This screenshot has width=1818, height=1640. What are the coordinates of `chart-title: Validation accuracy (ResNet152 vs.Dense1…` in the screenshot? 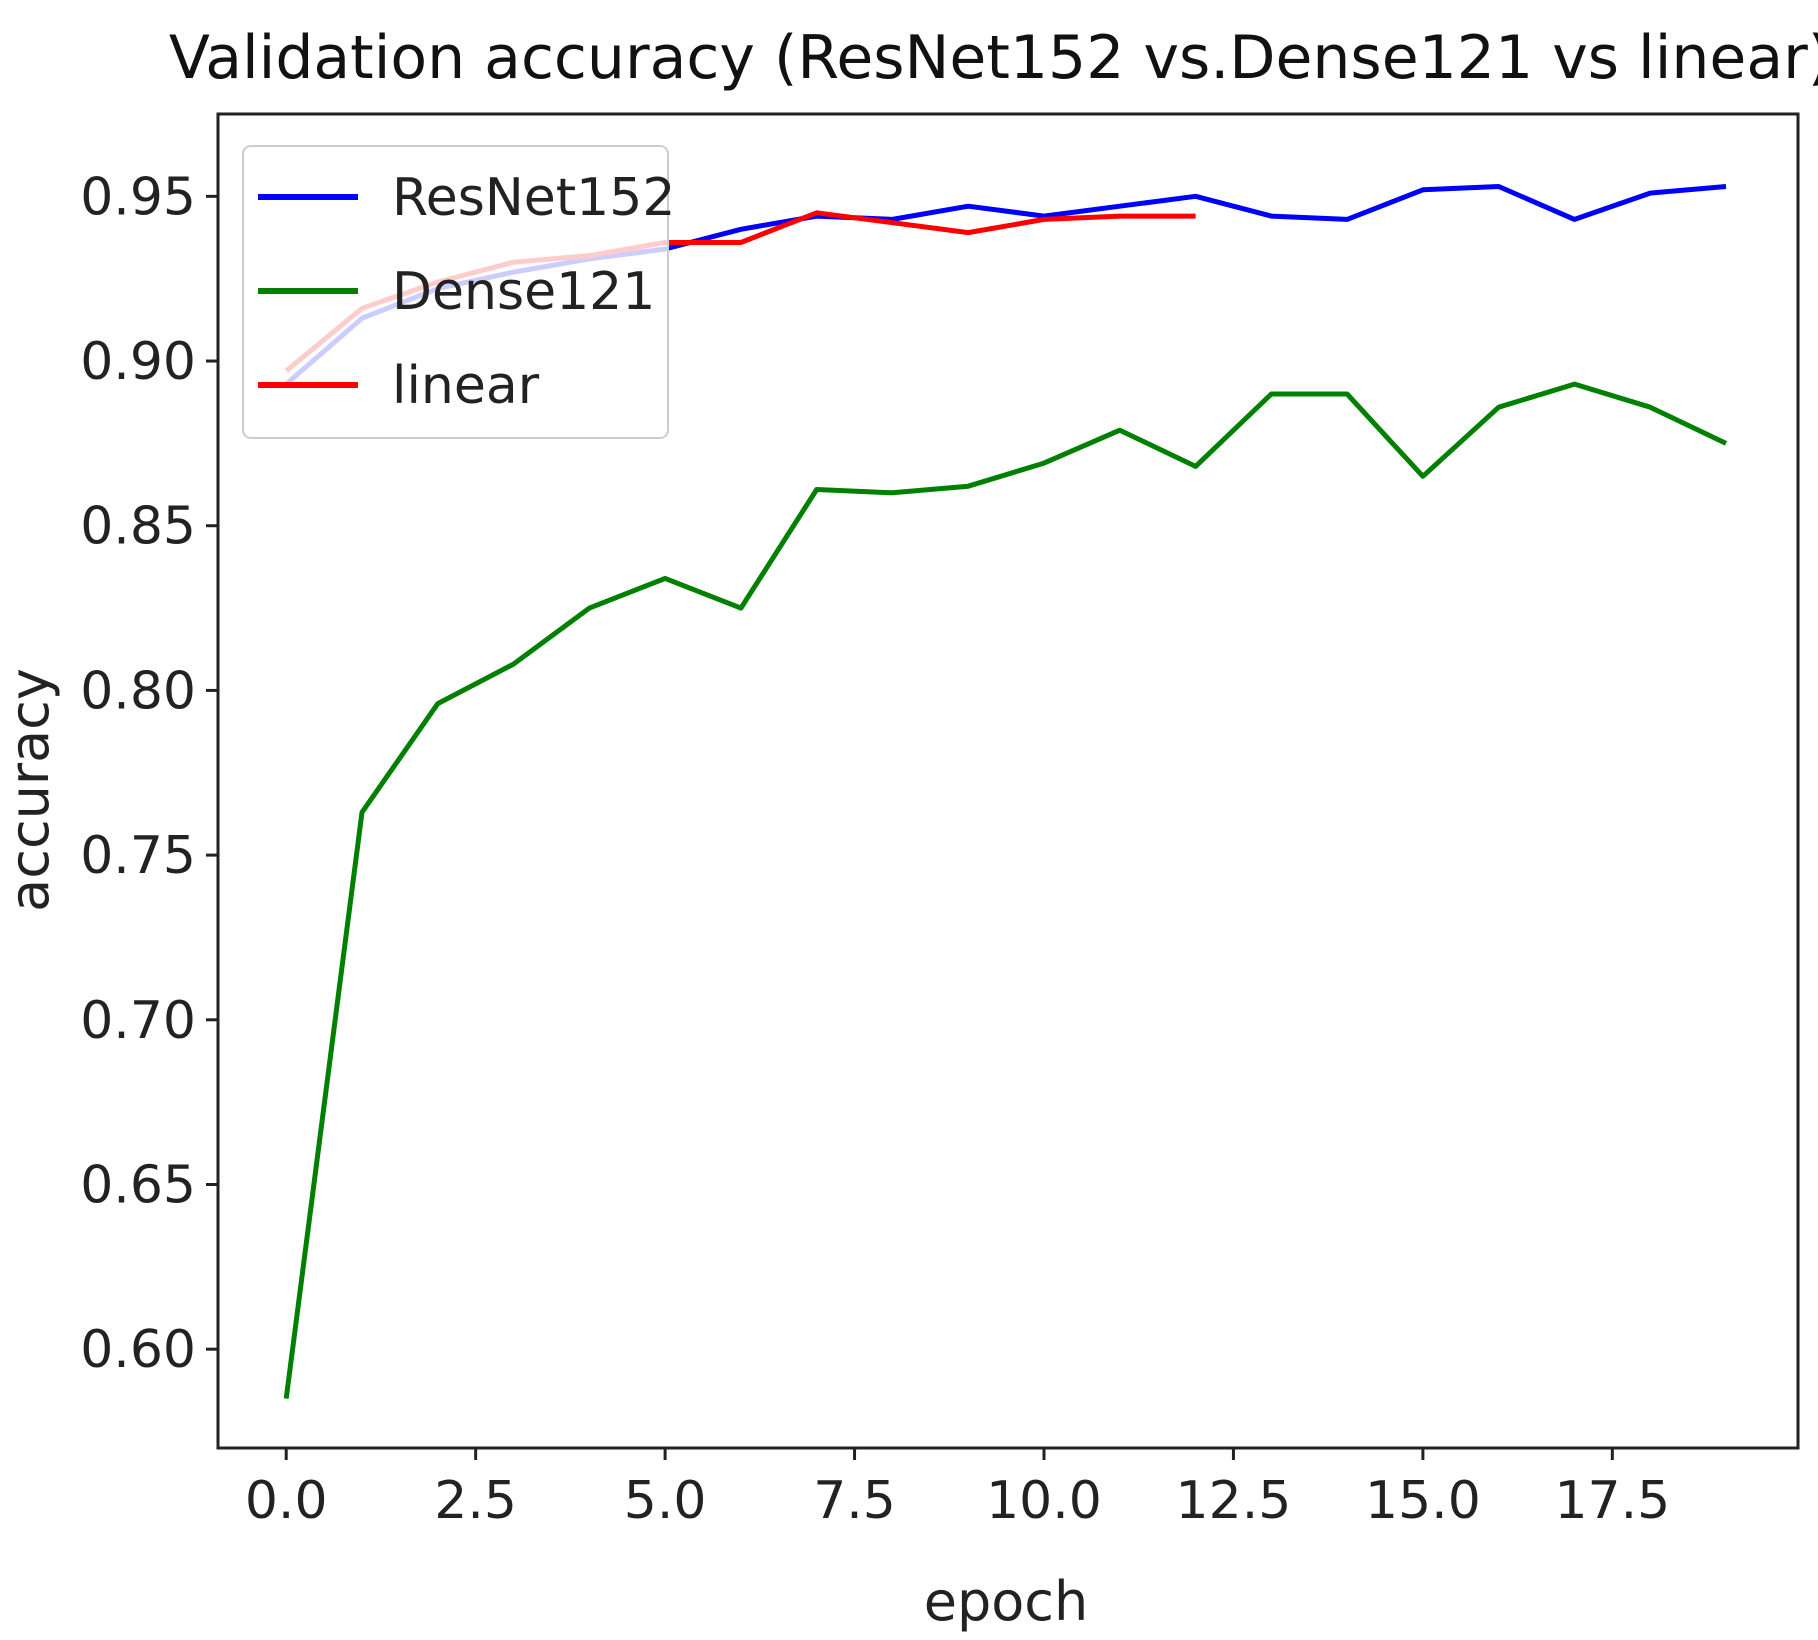 It's located at (993, 58).